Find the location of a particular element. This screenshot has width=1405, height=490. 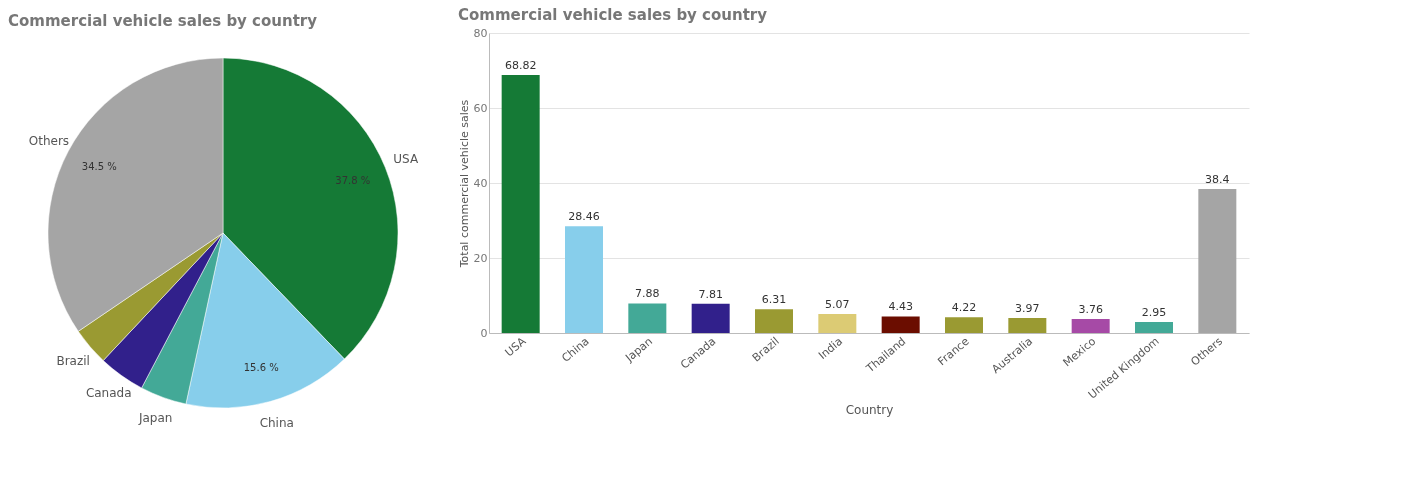

y-tick-label: 20 is located at coordinates (480, 258).